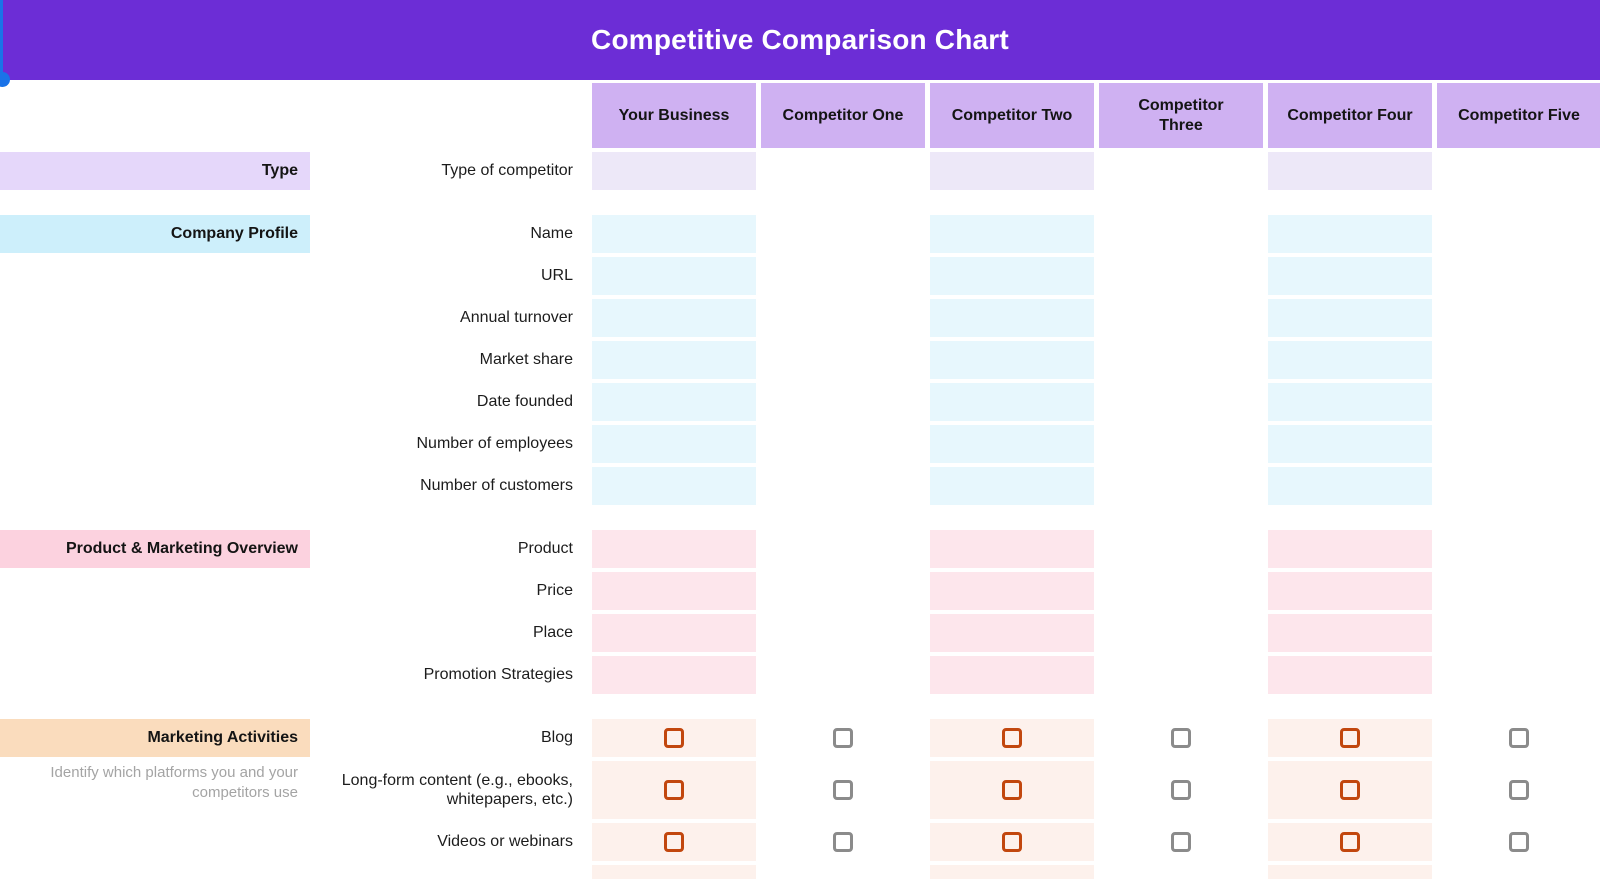 The height and width of the screenshot is (879, 1600). I want to click on checkbox-videos-or-webinars-competitor-one, so click(843, 842).